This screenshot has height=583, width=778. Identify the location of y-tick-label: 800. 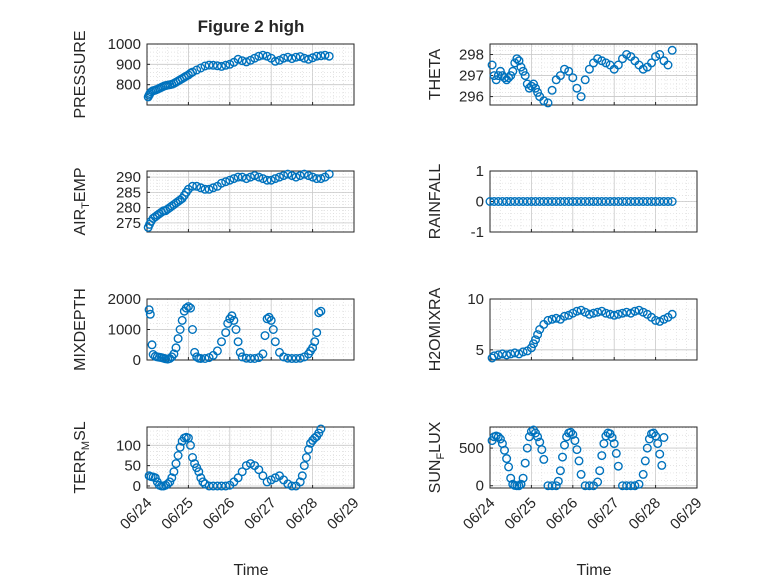
(128, 85).